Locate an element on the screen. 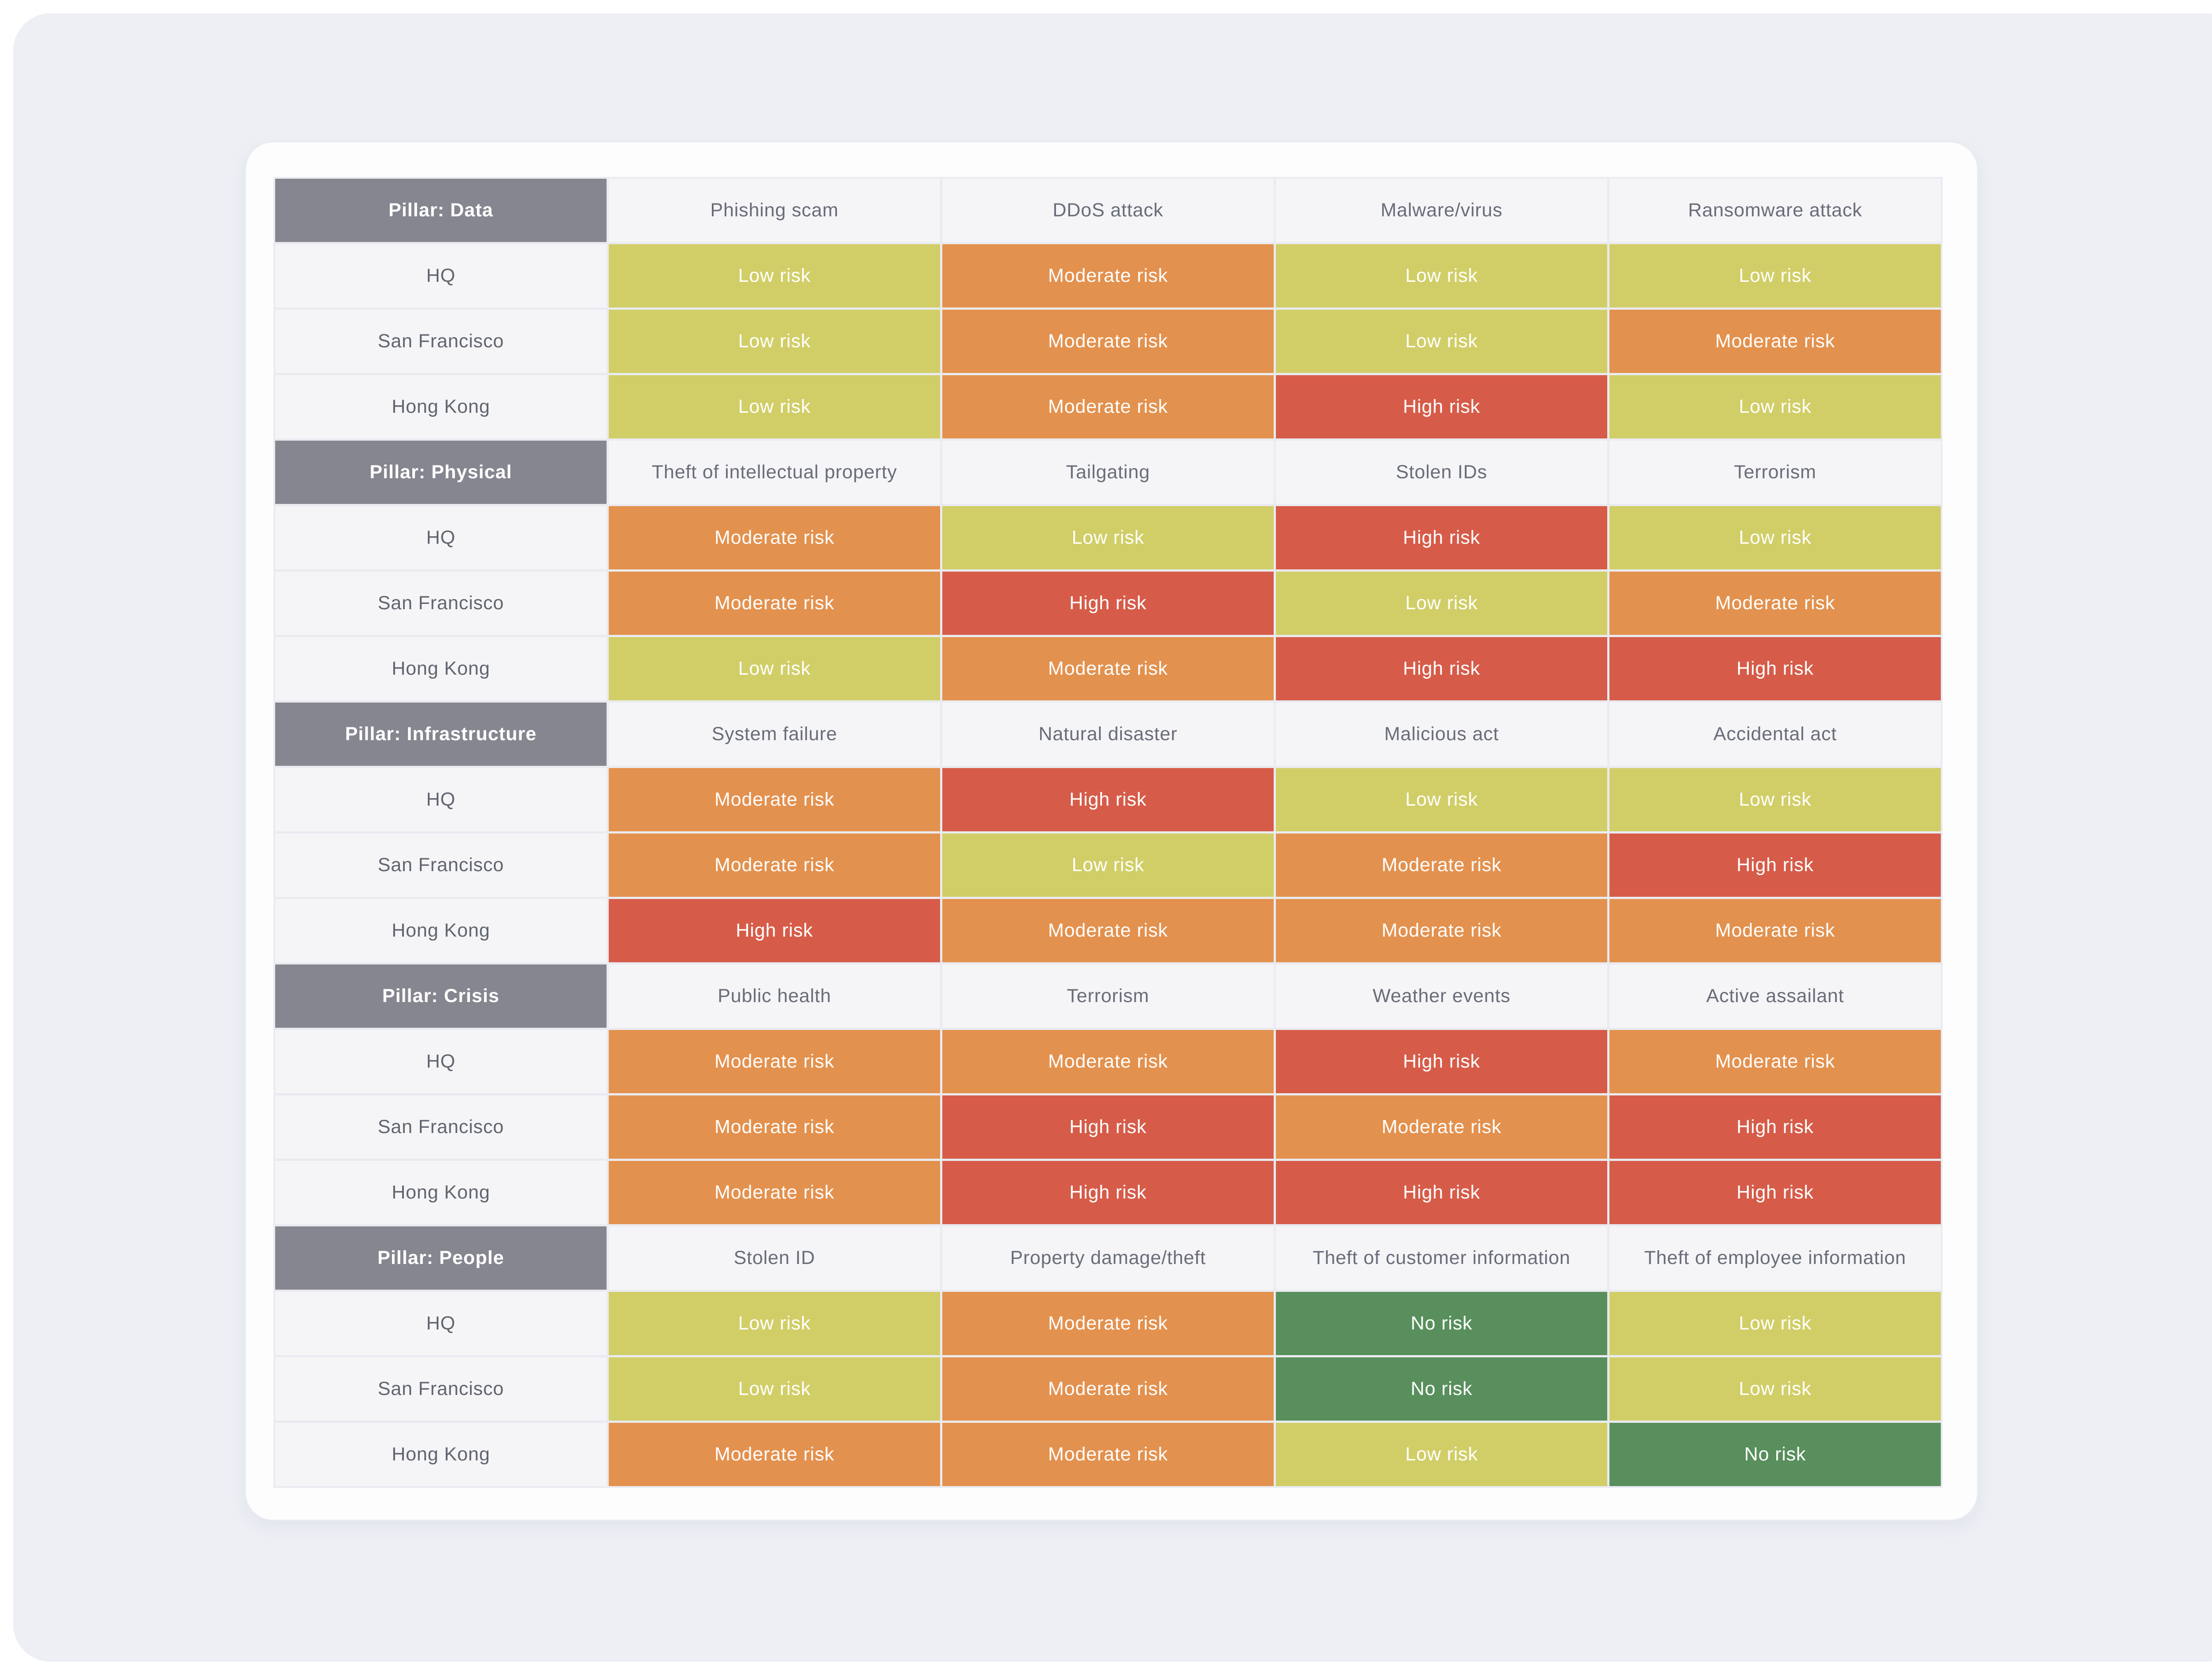  threat-column-header: Theft of intellectual property is located at coordinates (775, 473).